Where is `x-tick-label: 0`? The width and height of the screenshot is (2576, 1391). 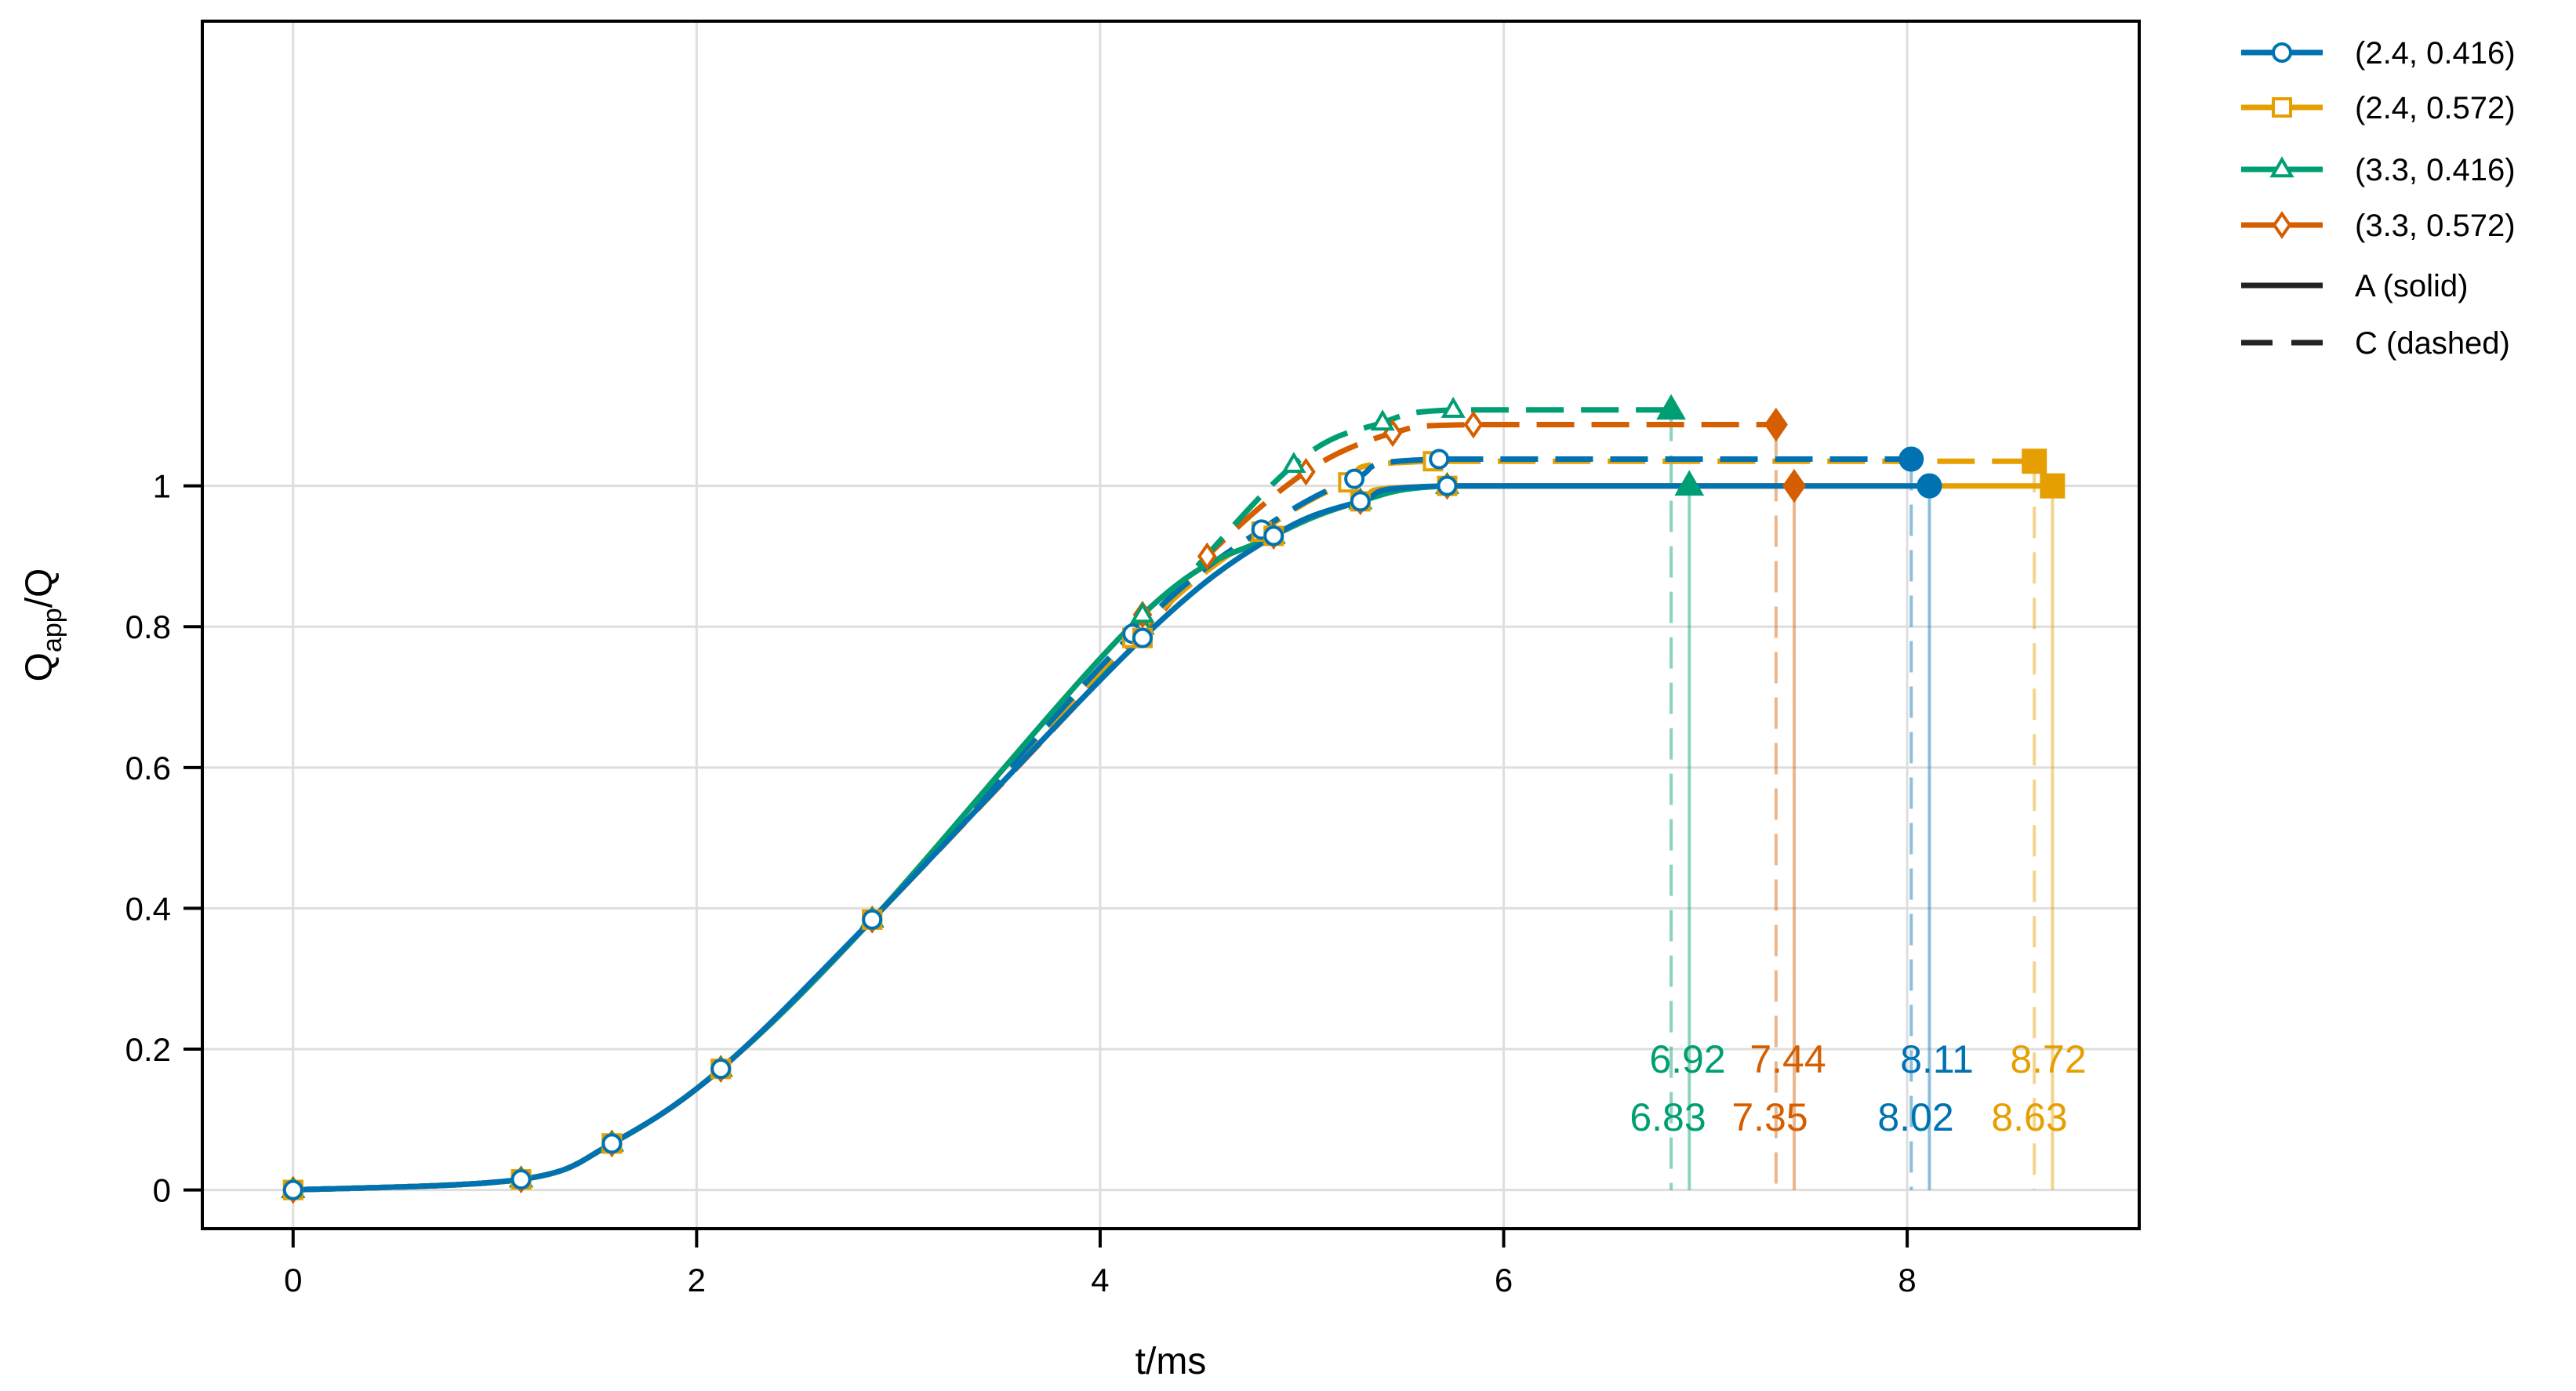
x-tick-label: 0 is located at coordinates (293, 1280).